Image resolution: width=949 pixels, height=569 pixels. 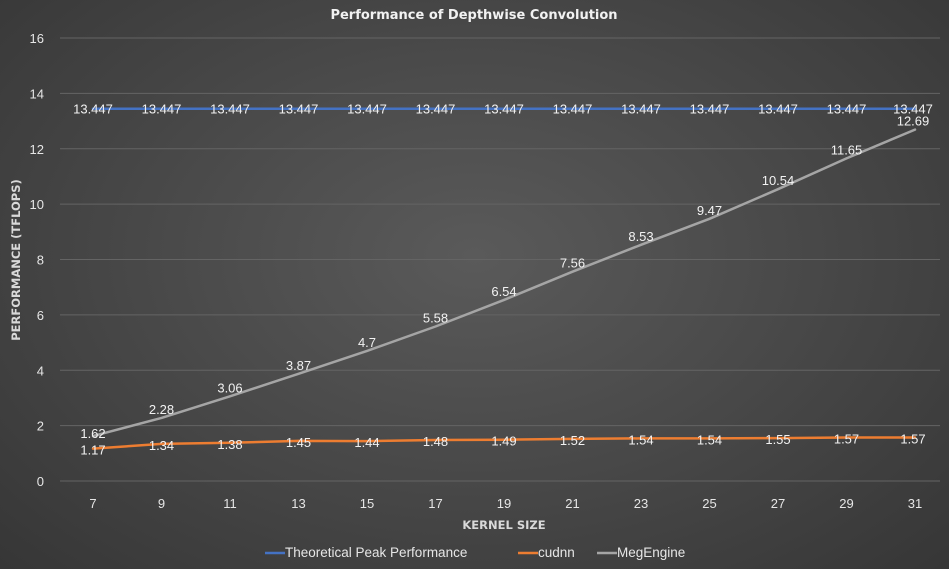 I want to click on chart-title: Performance of Depthwise Convolution, so click(x=473, y=15).